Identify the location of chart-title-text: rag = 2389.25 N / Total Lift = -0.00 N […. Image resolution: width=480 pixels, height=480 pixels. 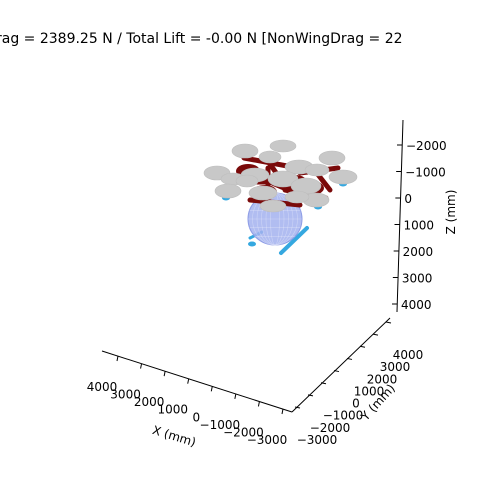
(201, 39).